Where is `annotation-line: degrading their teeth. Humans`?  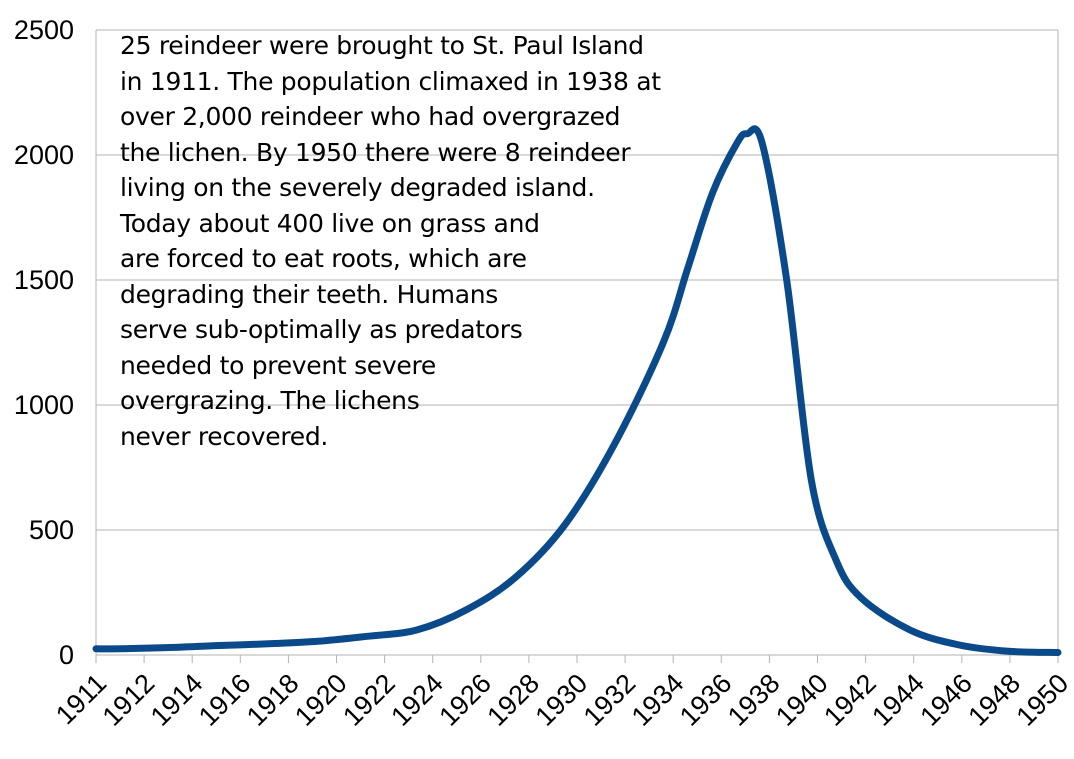 annotation-line: degrading their teeth. Humans is located at coordinates (309, 294).